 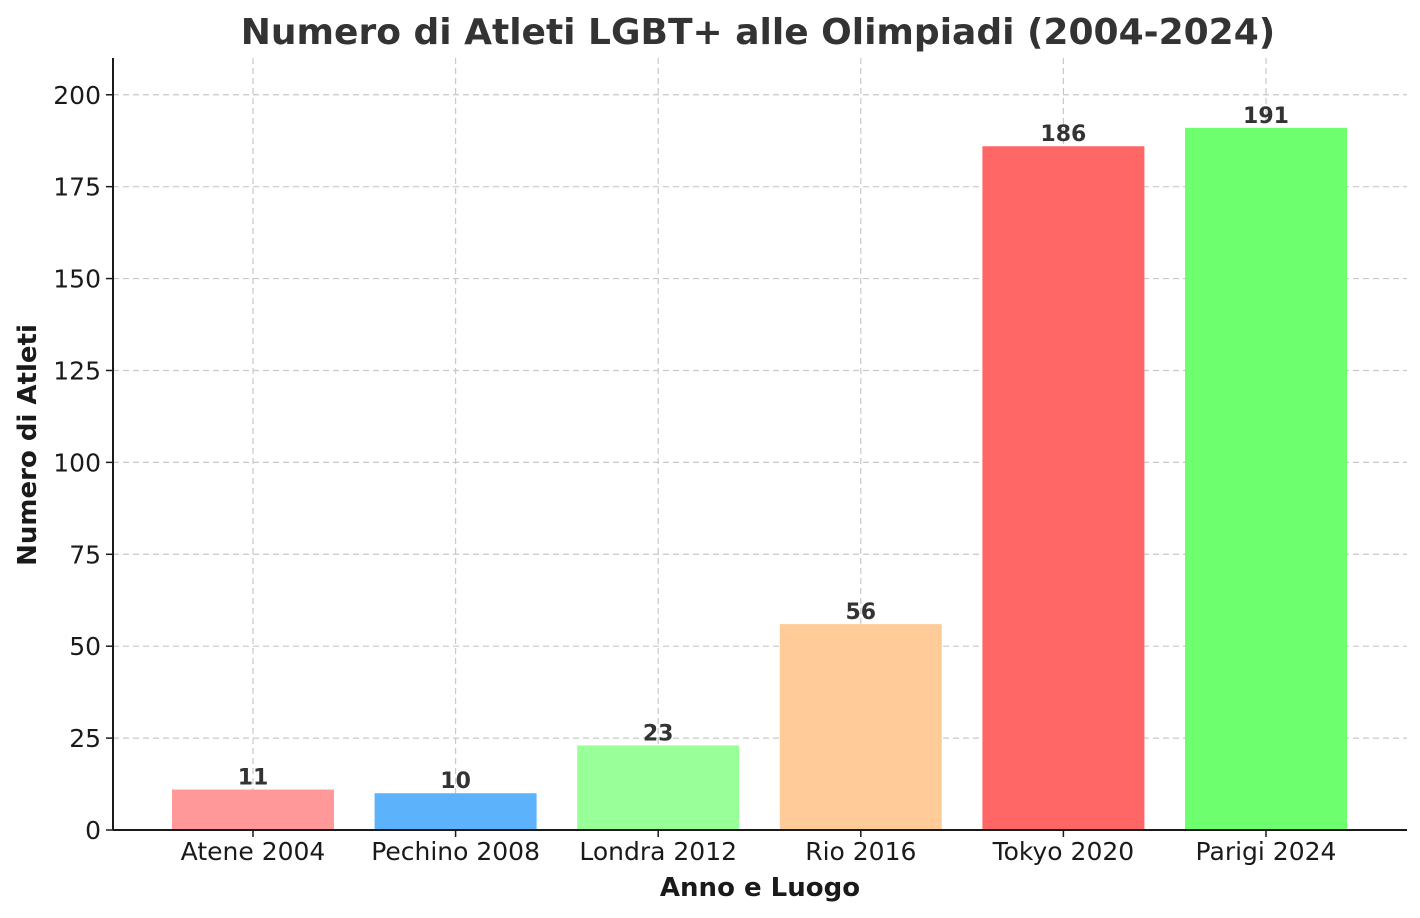 What do you see at coordinates (658, 851) in the screenshot?
I see `x-tick-label: Londra 2012` at bounding box center [658, 851].